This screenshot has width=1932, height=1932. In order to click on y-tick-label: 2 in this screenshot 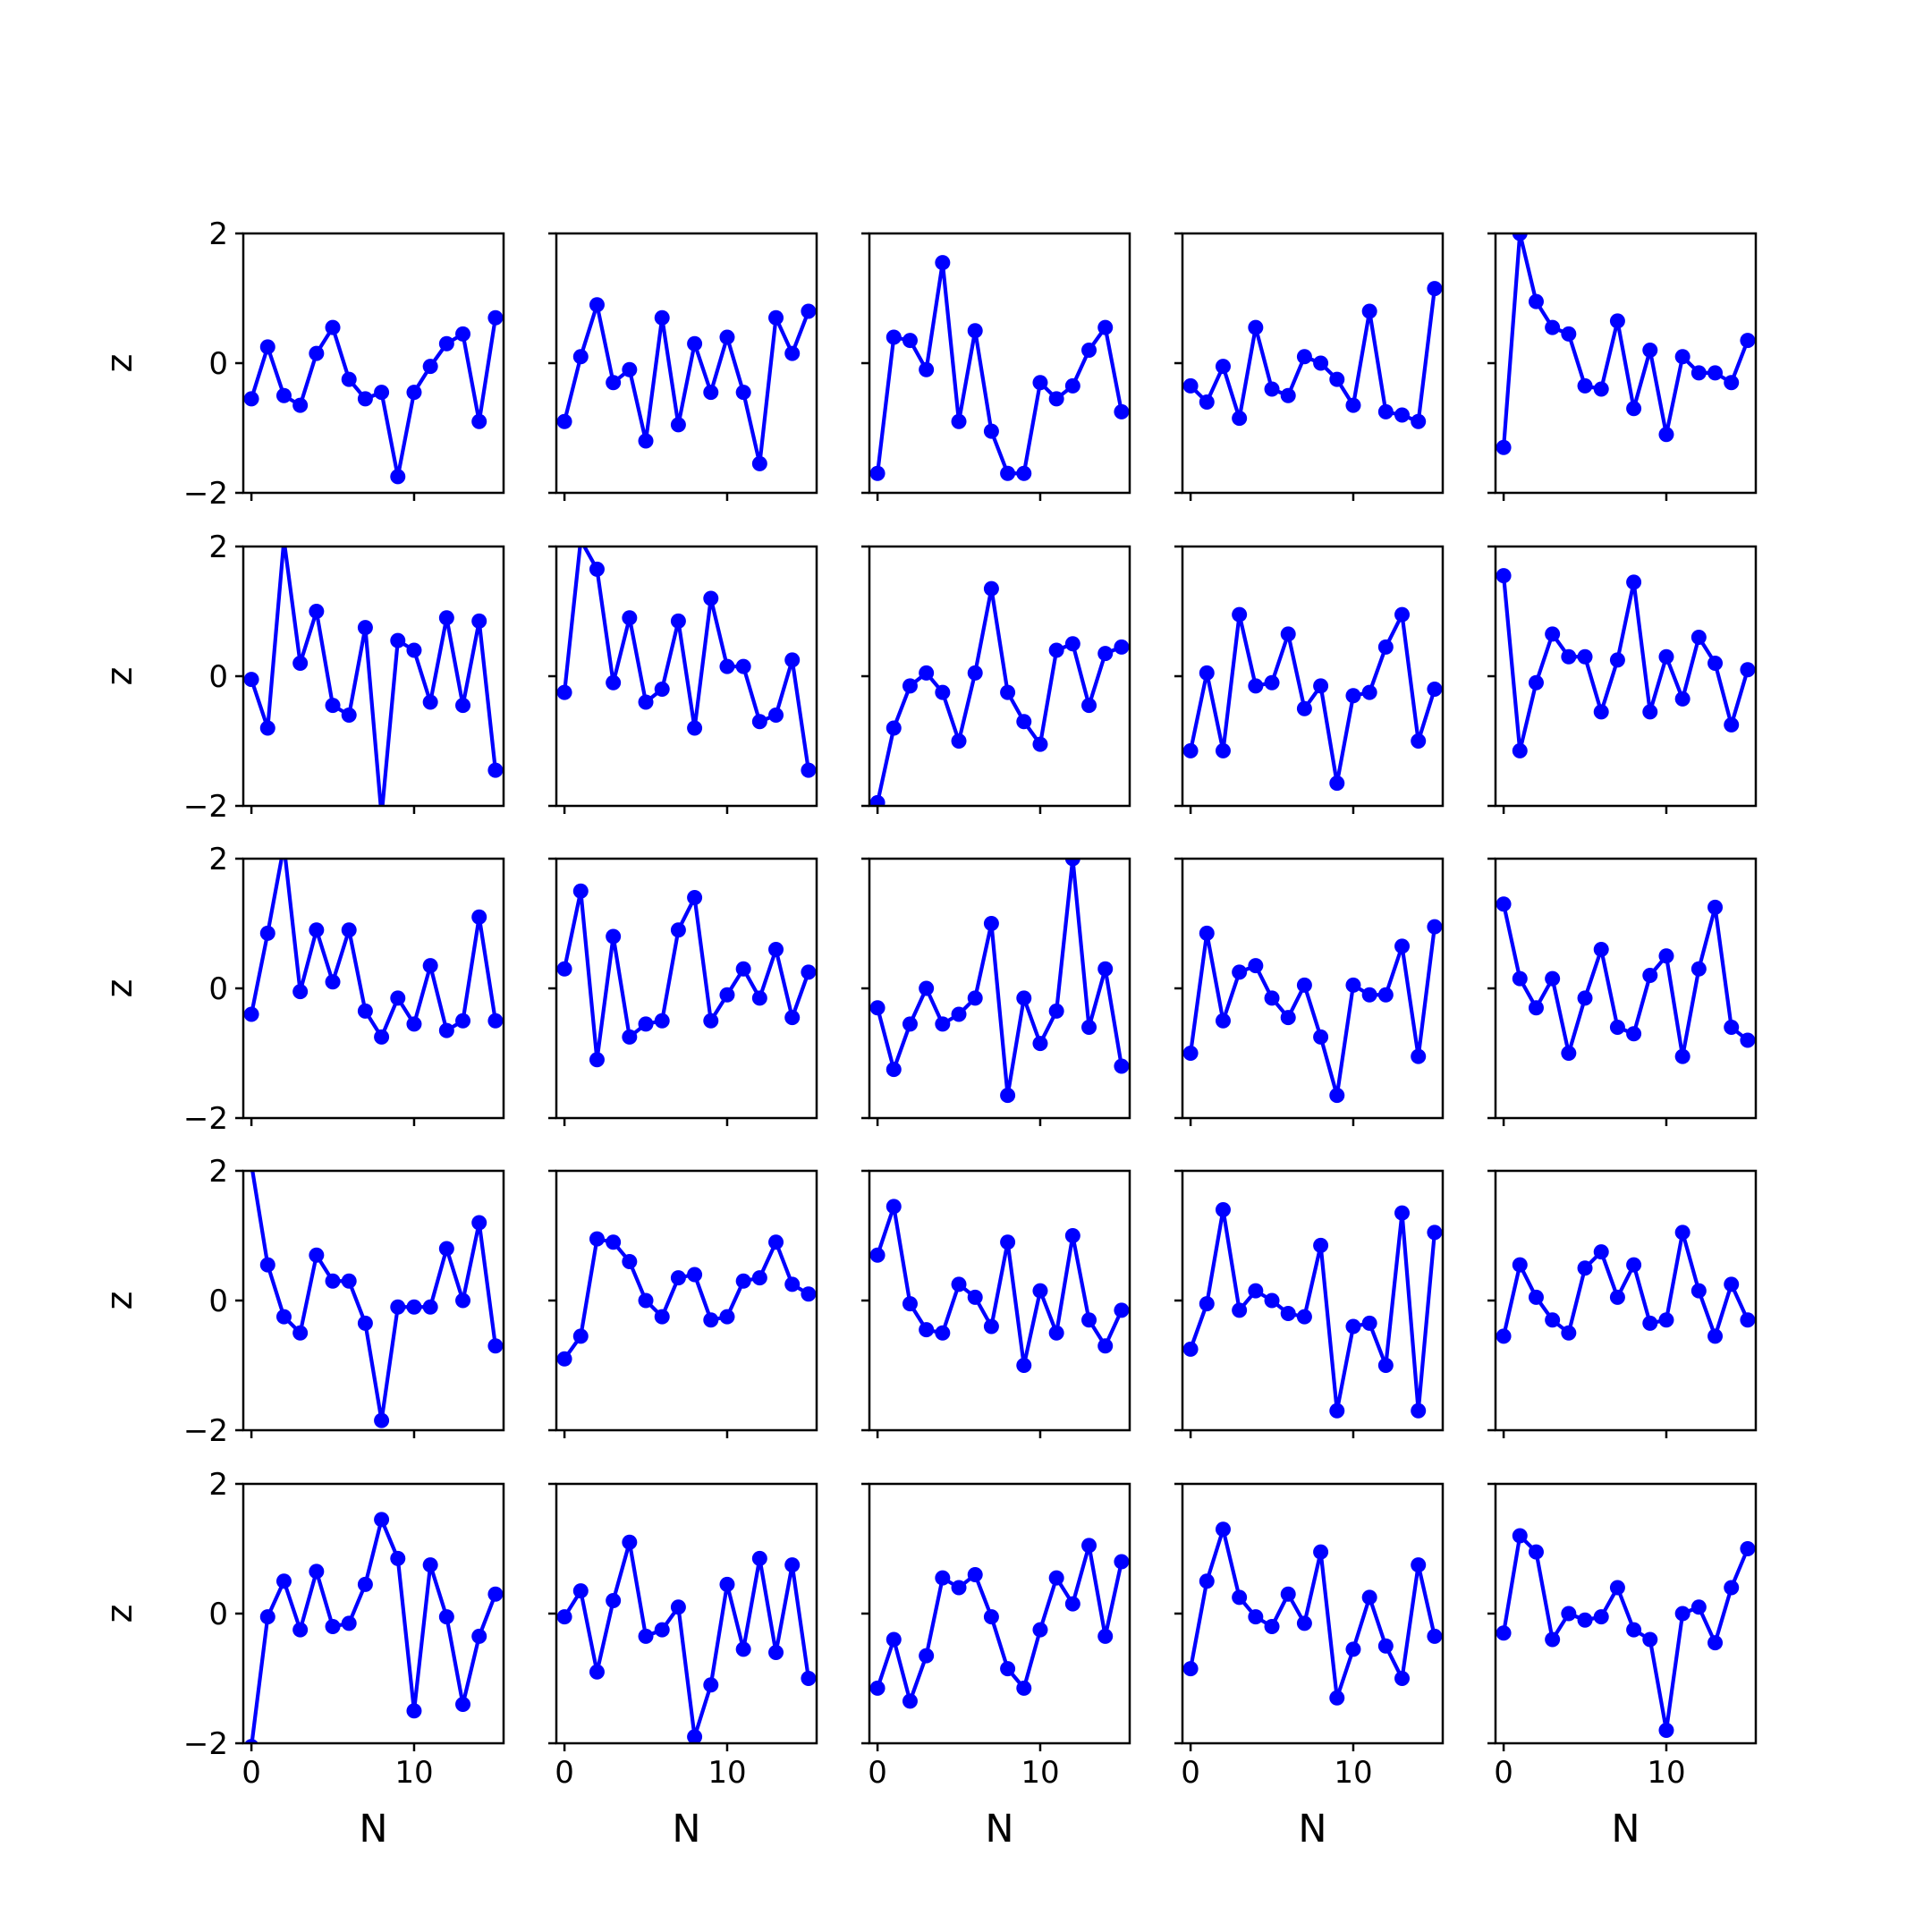, I will do `click(218, 234)`.